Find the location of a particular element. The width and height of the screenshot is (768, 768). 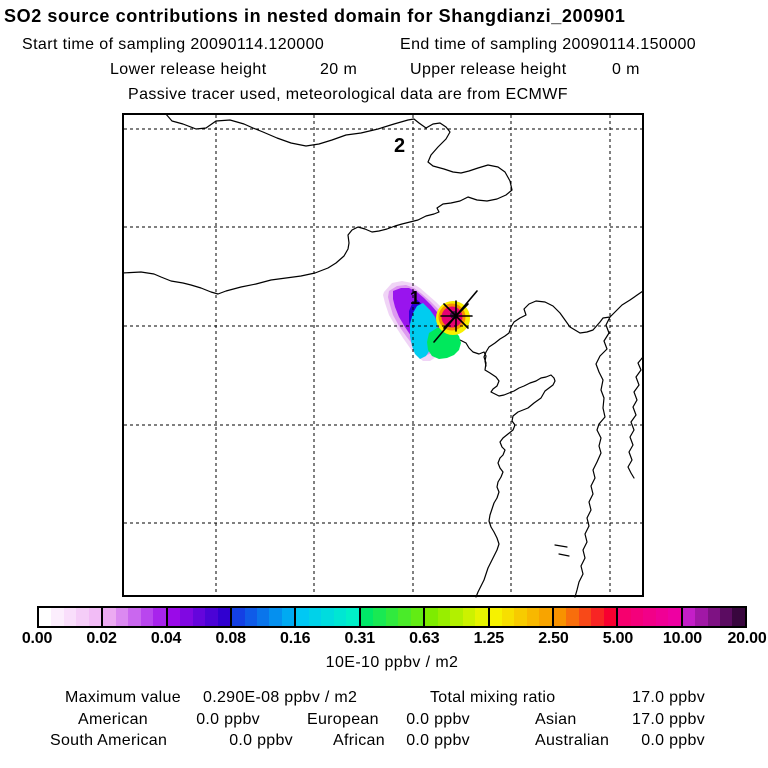

lower-release-value: 20 m is located at coordinates (339, 69).